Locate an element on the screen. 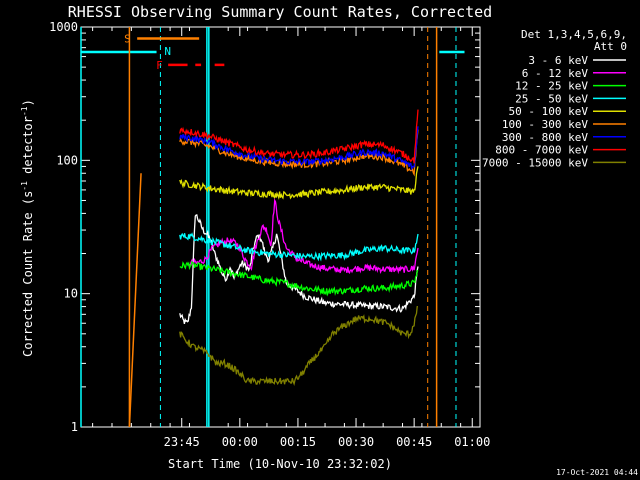 The height and width of the screenshot is (480, 640). legend-label-4: 50 - 100 keV is located at coordinates (549, 111).